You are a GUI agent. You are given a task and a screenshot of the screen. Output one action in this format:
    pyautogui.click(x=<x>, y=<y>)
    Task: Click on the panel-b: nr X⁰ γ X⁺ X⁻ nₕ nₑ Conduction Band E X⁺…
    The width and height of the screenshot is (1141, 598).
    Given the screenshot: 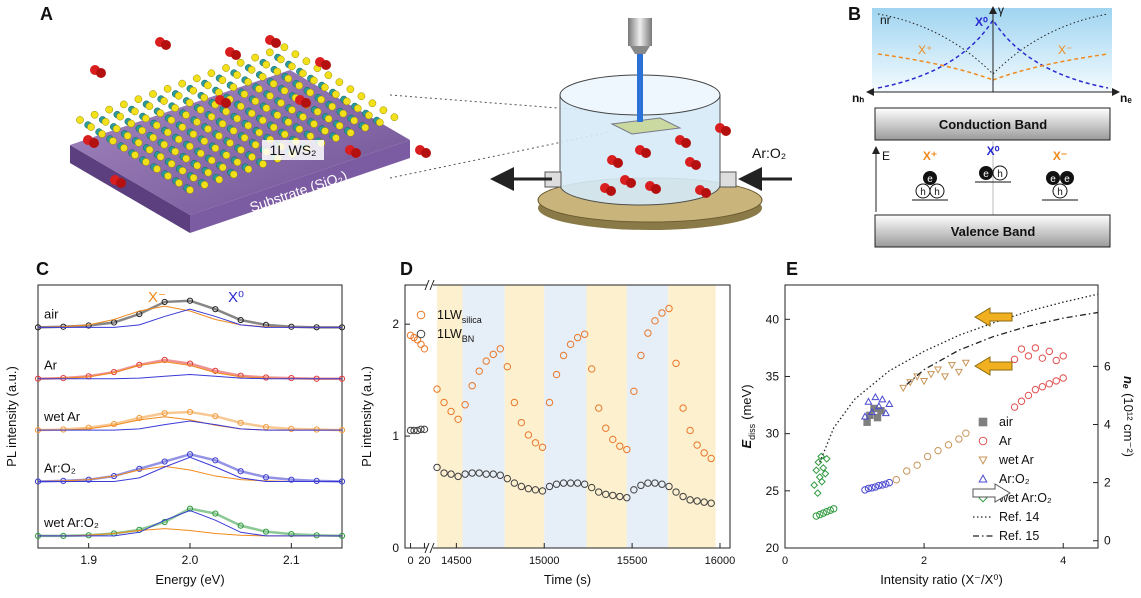 What is the action you would take?
    pyautogui.click(x=992, y=125)
    